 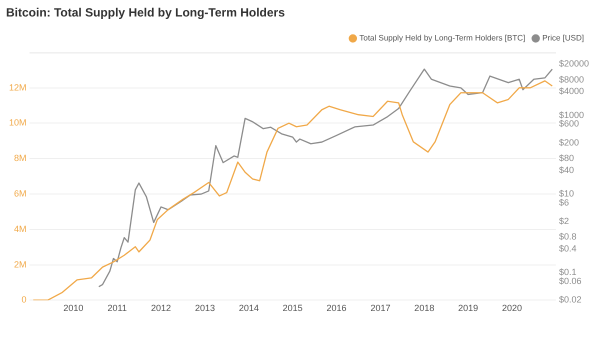 What do you see at coordinates (566, 158) in the screenshot?
I see `y2-tick-label: $80` at bounding box center [566, 158].